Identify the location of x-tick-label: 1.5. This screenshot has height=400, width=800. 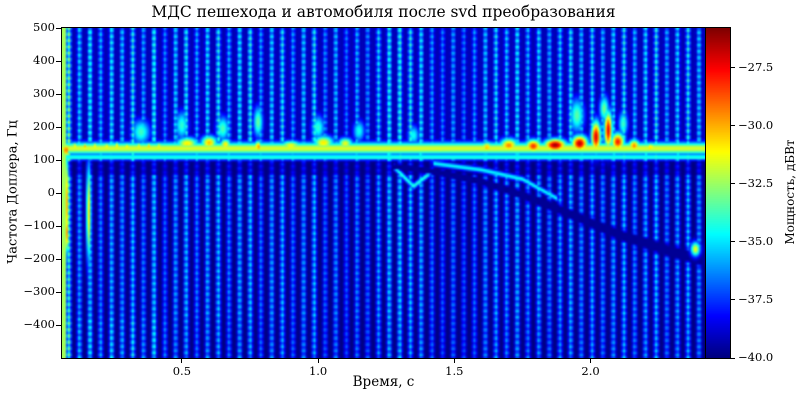
(454, 371).